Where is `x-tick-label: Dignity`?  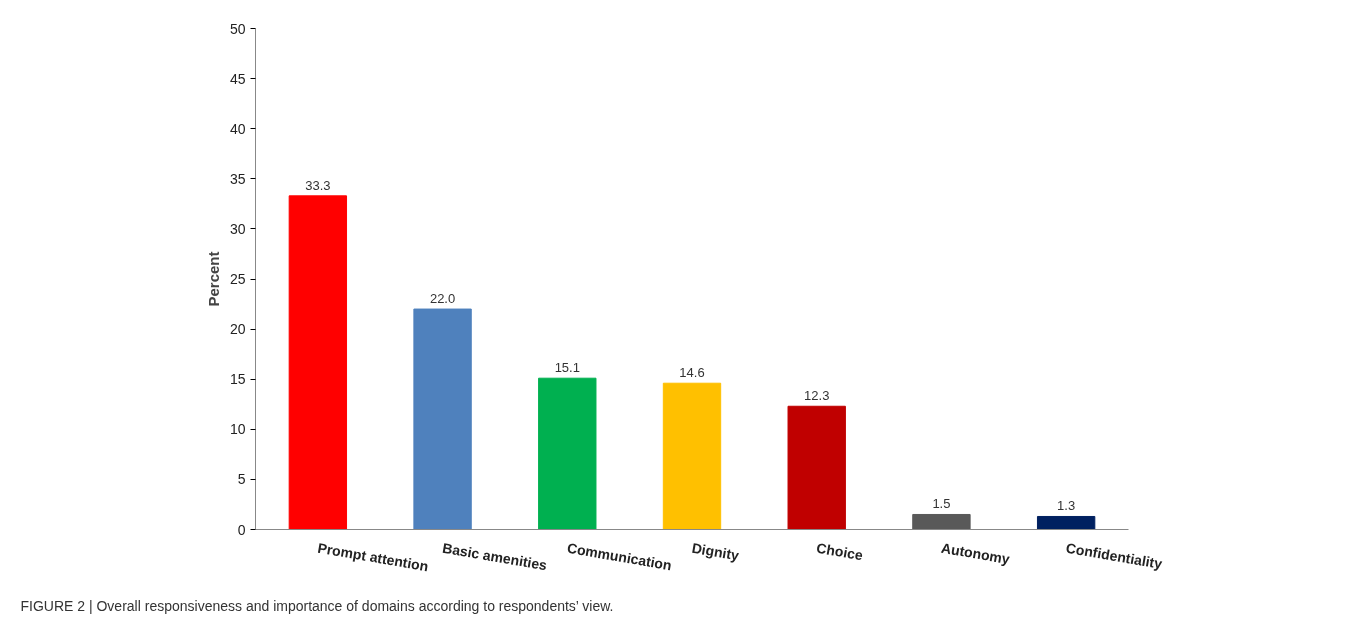 x-tick-label: Dignity is located at coordinates (715, 551).